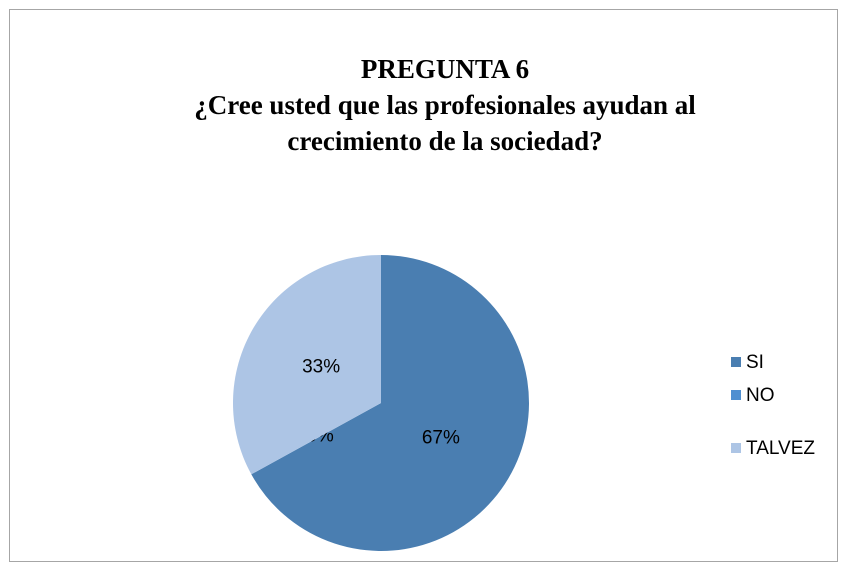  Describe the element at coordinates (441, 437) in the screenshot. I see `data-label: 67%` at that location.